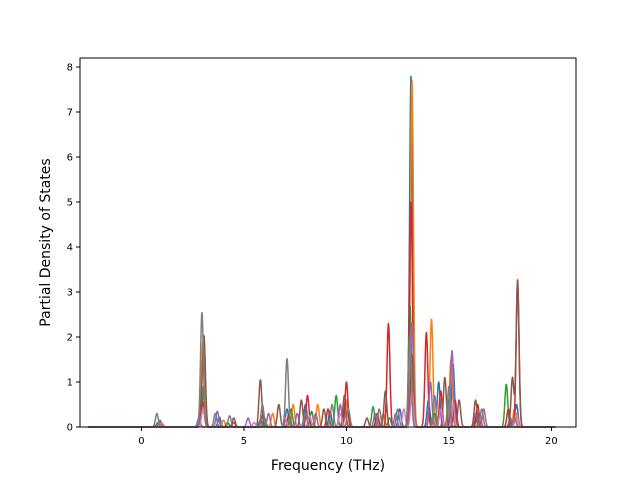 The width and height of the screenshot is (640, 480). I want to click on x-axis: 0 5 10 15 20, so click(348, 437).